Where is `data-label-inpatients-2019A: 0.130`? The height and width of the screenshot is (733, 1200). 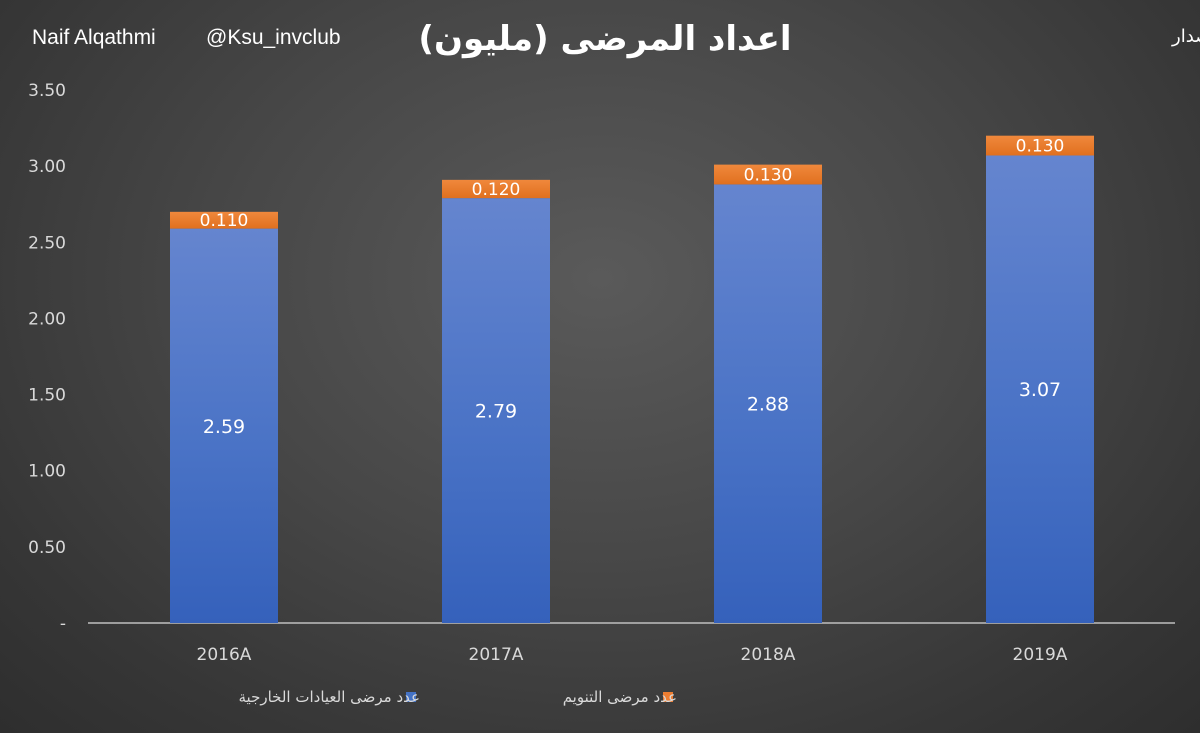
data-label-inpatients-2019A: 0.130 is located at coordinates (1040, 147).